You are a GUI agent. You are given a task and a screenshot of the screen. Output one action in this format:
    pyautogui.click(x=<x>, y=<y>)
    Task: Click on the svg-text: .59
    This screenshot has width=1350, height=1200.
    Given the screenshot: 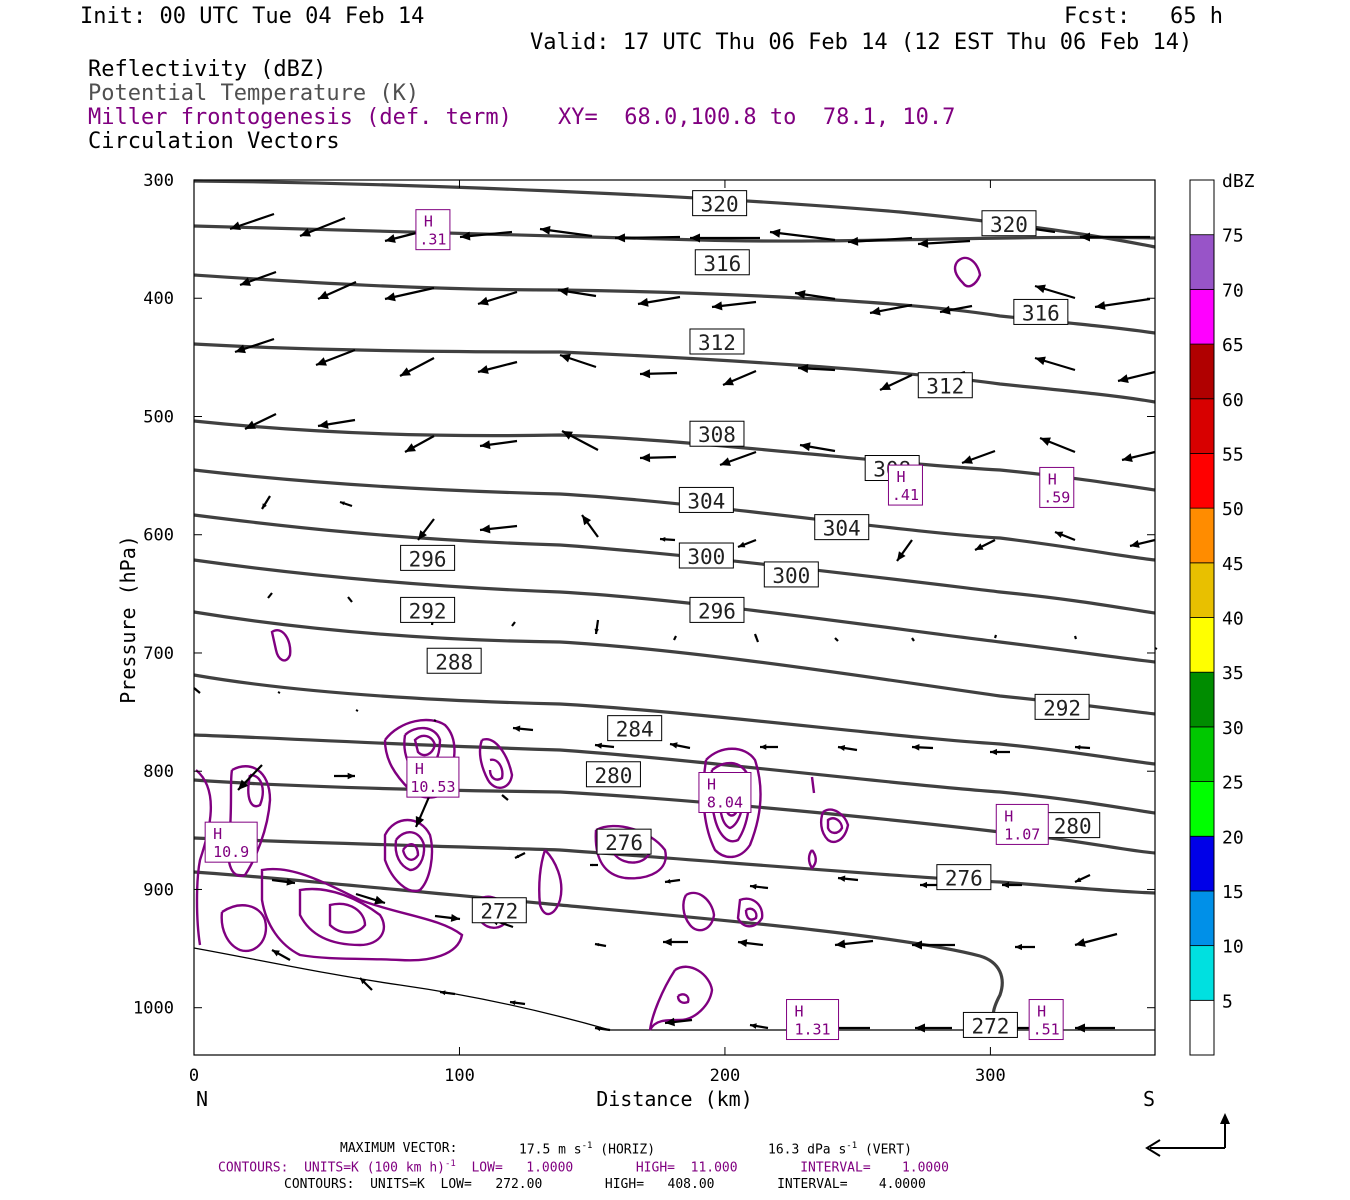 What is the action you would take?
    pyautogui.click(x=1056, y=497)
    